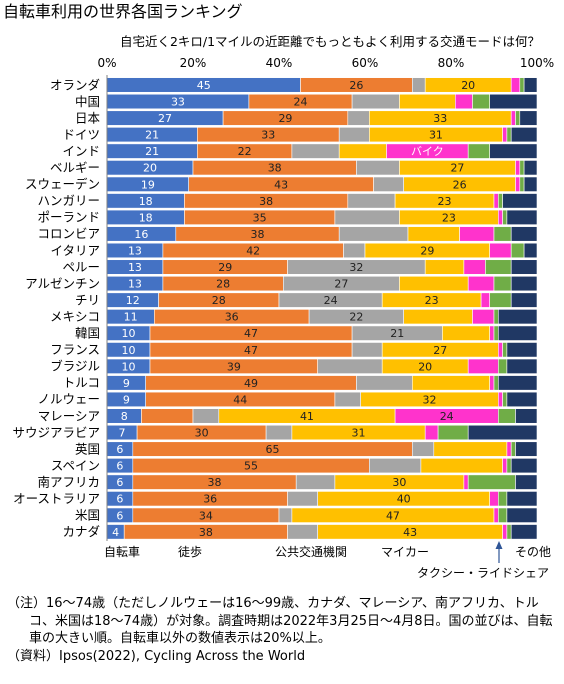 The image size is (564, 684). I want to click on category-label: マレーシア, so click(69, 415).